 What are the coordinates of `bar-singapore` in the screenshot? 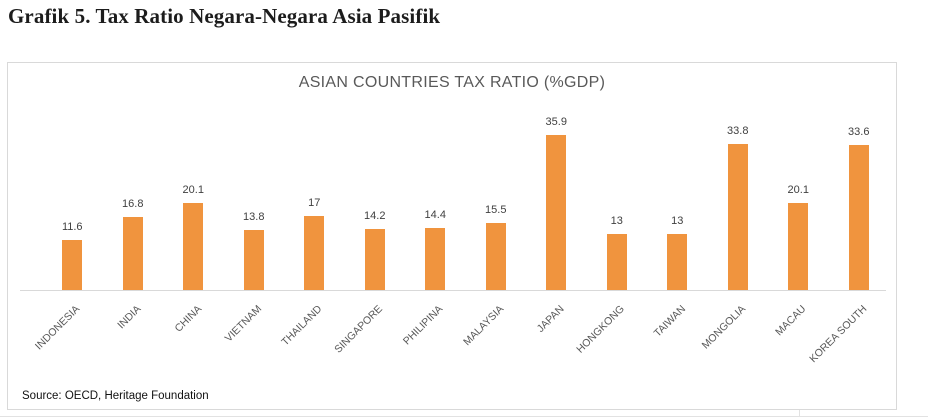 It's located at (374, 259).